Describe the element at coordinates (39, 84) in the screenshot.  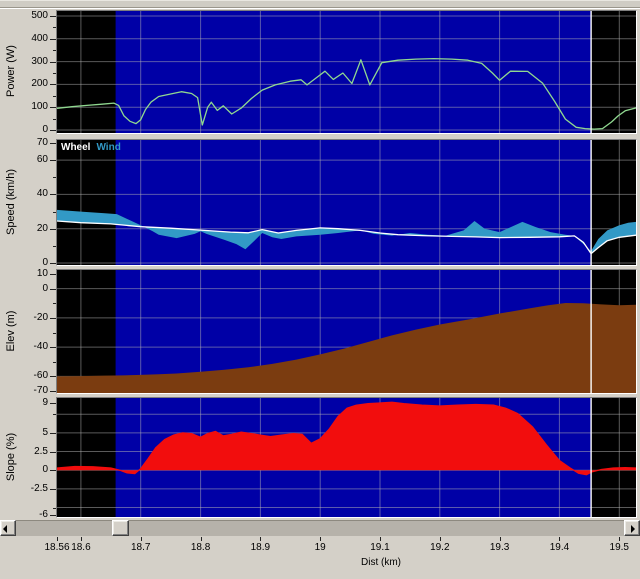
I see `power-ytick-label: 200` at that location.